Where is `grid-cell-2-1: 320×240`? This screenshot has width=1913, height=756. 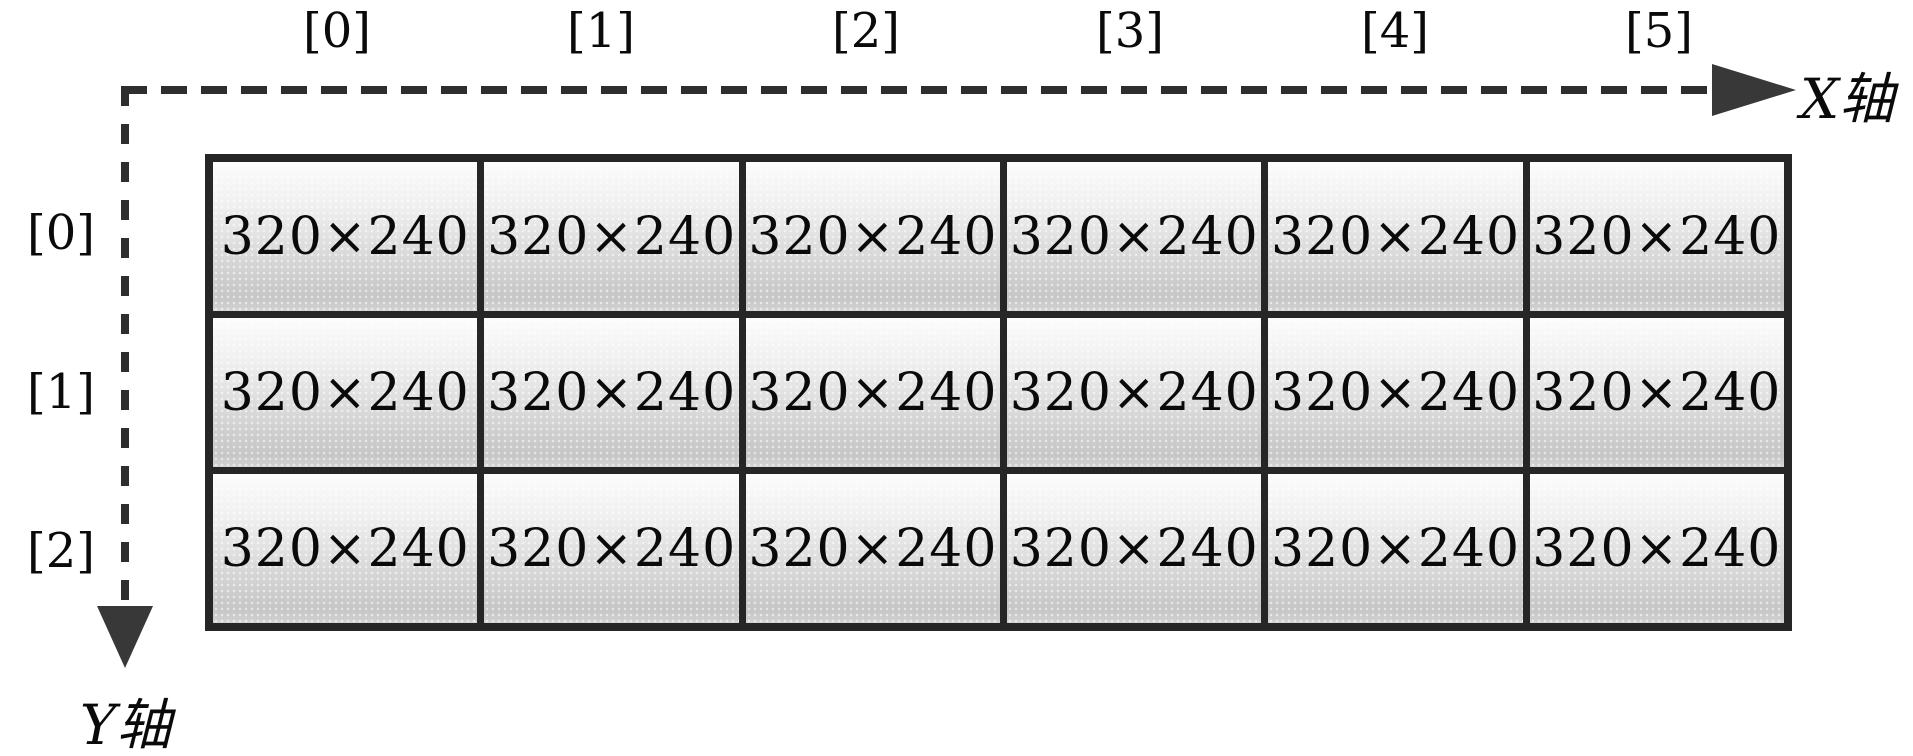
grid-cell-2-1: 320×240 is located at coordinates (611, 548).